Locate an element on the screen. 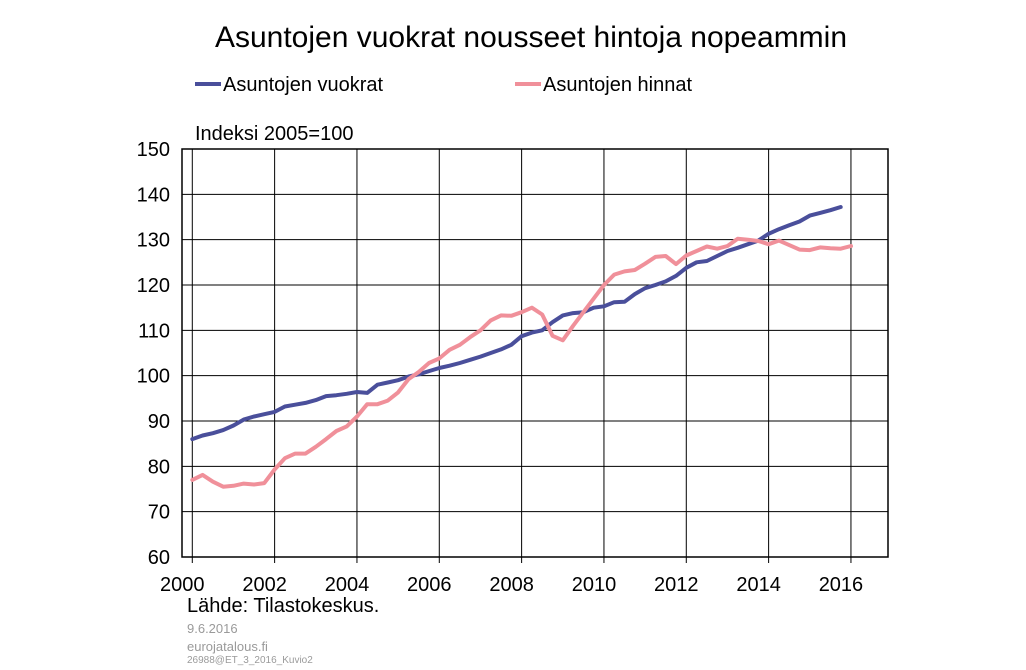 Image resolution: width=1026 pixels, height=670 pixels. y-tick-label: 70 is located at coordinates (159, 513).